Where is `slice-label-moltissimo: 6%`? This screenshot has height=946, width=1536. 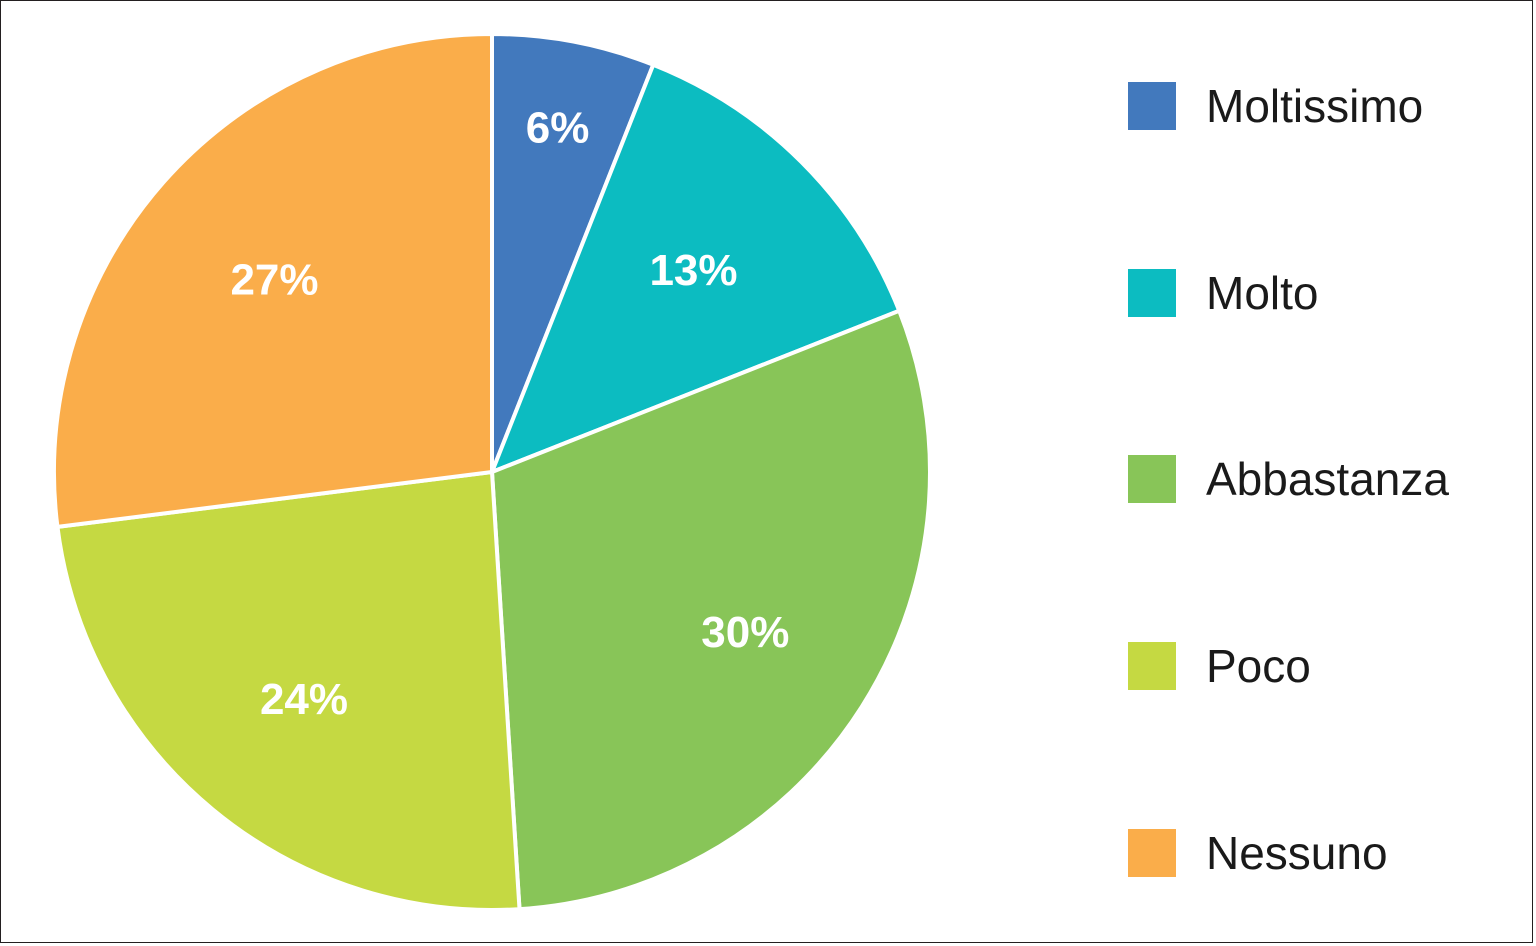 slice-label-moltissimo: 6% is located at coordinates (558, 128).